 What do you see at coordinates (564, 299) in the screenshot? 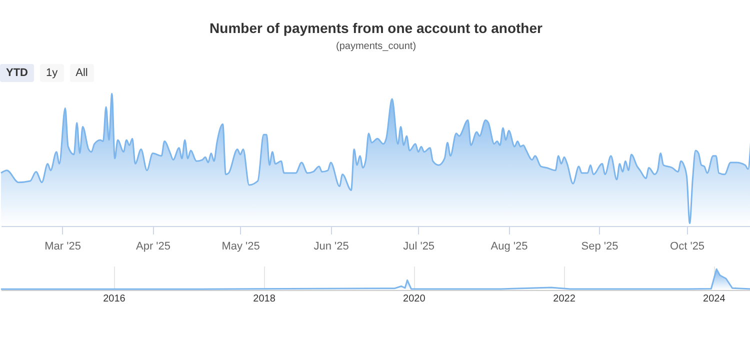
I see `x-tick-label: 2022` at bounding box center [564, 299].